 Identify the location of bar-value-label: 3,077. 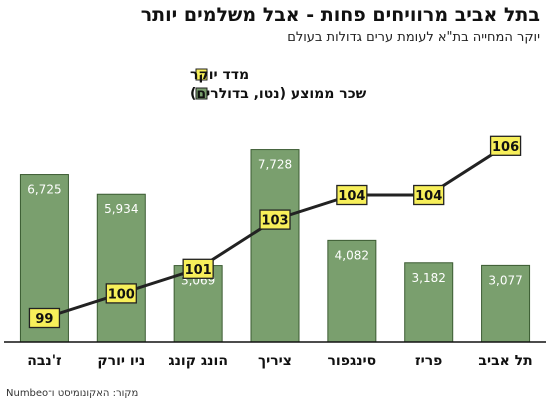
(505, 280).